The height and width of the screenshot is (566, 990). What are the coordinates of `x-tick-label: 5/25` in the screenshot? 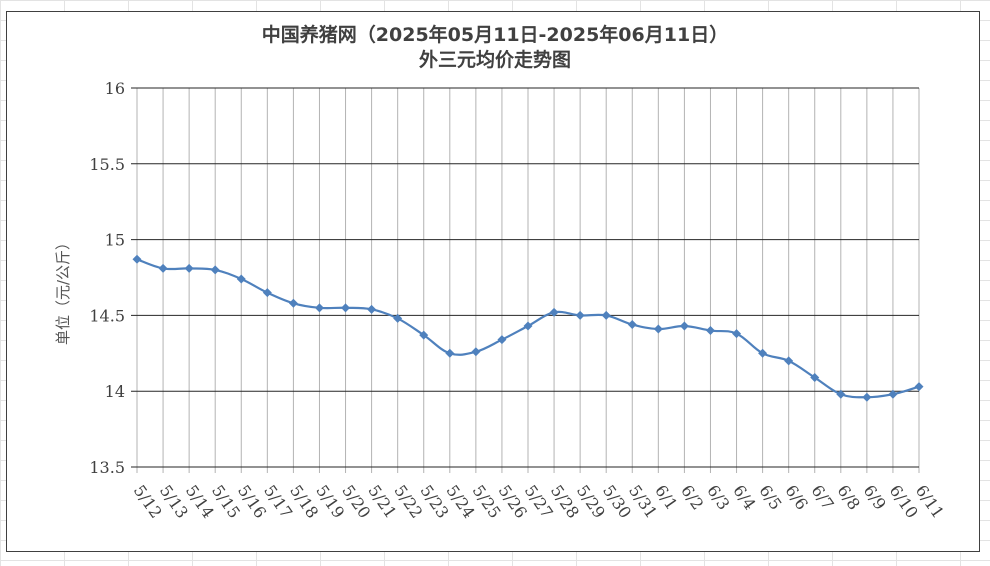 It's located at (487, 501).